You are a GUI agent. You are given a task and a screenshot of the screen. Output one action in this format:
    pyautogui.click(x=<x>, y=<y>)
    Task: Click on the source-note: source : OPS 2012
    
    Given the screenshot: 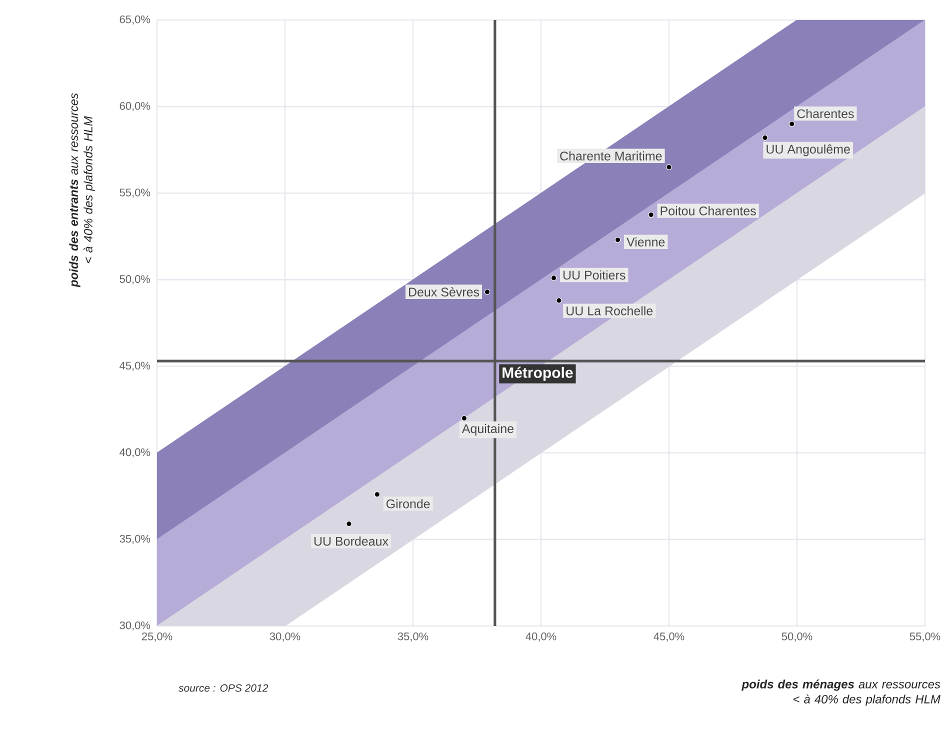 What is the action you would take?
    pyautogui.click(x=223, y=688)
    